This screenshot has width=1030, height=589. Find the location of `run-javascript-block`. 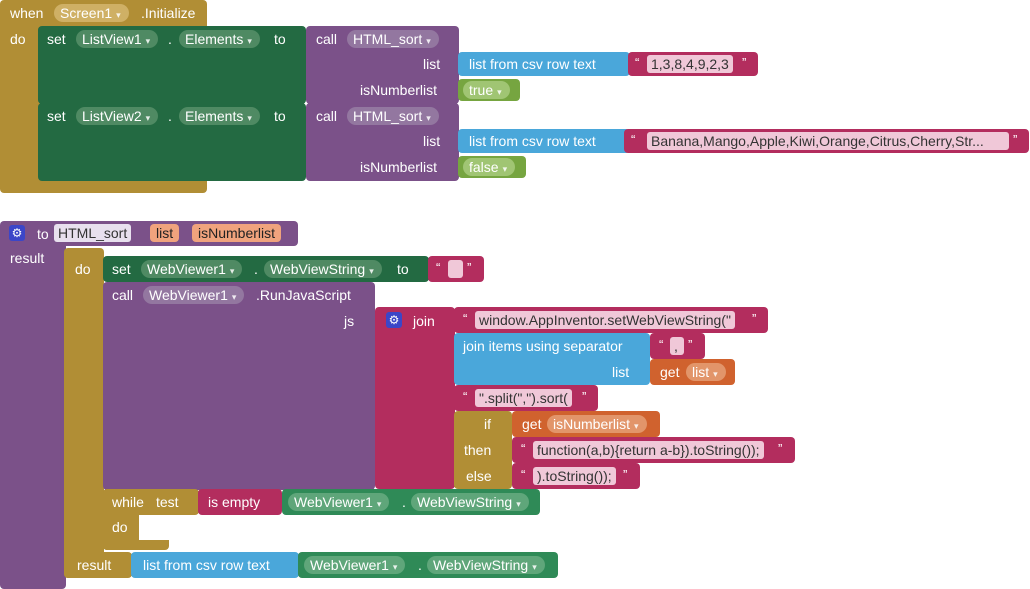

run-javascript-block is located at coordinates (239, 386).